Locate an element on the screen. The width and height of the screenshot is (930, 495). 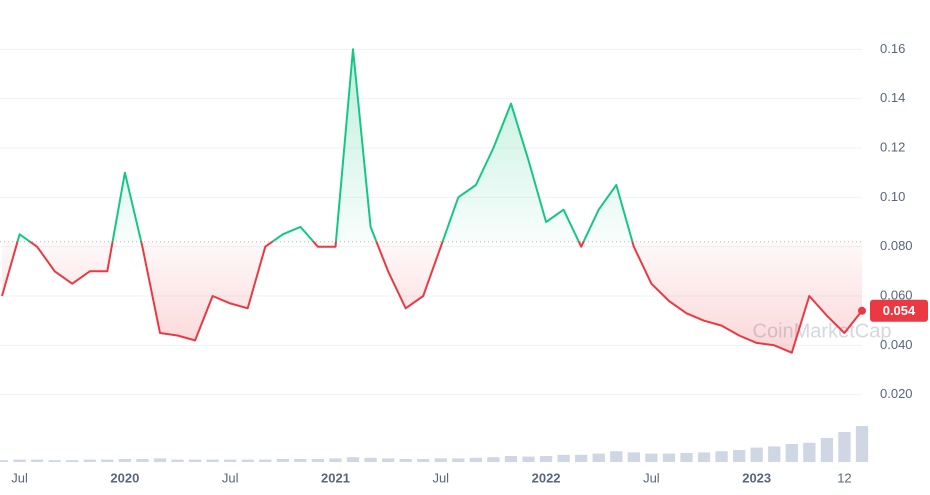
y-tick-label: 0.040 is located at coordinates (896, 344).